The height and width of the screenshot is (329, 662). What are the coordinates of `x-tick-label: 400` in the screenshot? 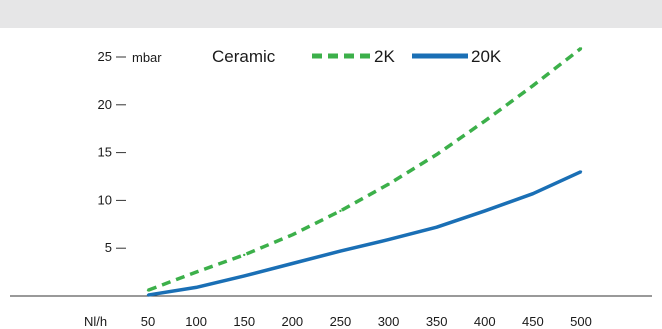 It's located at (485, 321).